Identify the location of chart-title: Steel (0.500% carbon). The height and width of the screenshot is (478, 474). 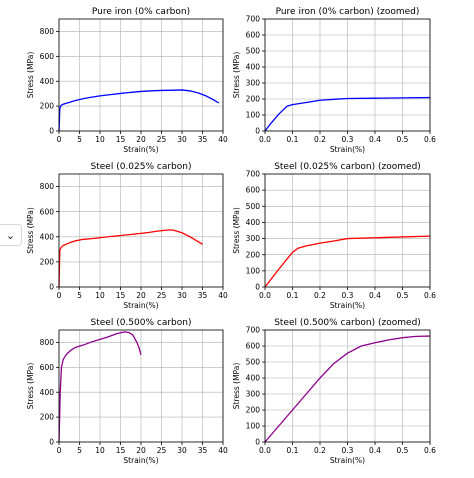
(141, 323).